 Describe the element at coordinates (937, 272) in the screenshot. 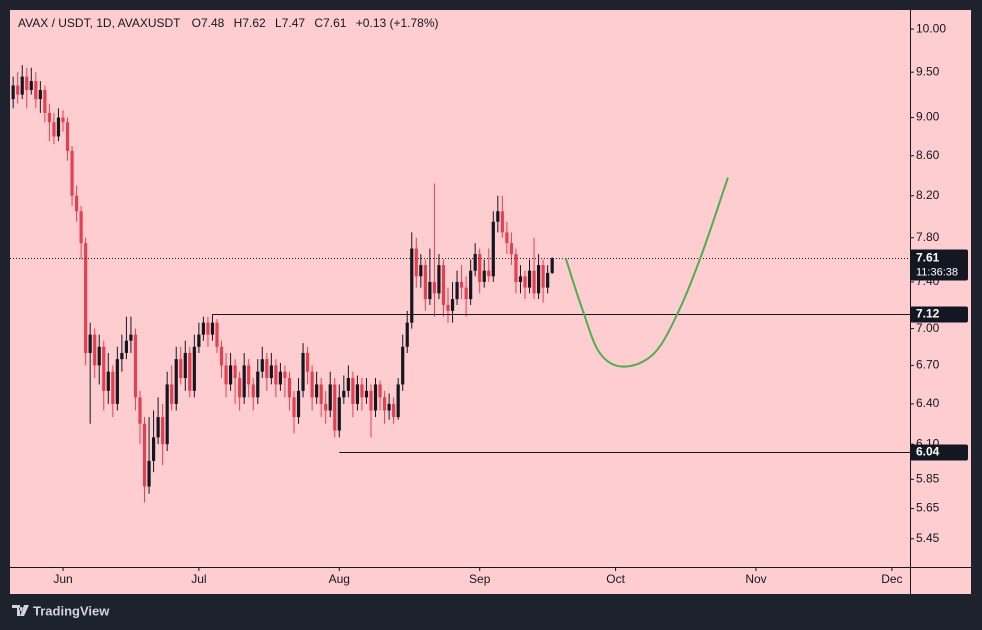

I see `countdown: 11:36:38` at that location.